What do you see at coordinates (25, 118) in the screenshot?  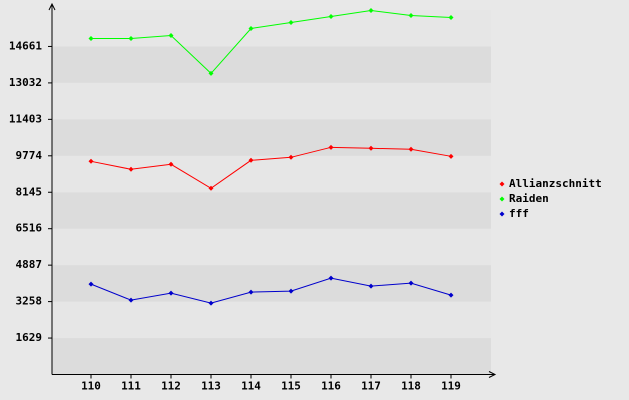 I see `y-tick-label: 11403` at bounding box center [25, 118].